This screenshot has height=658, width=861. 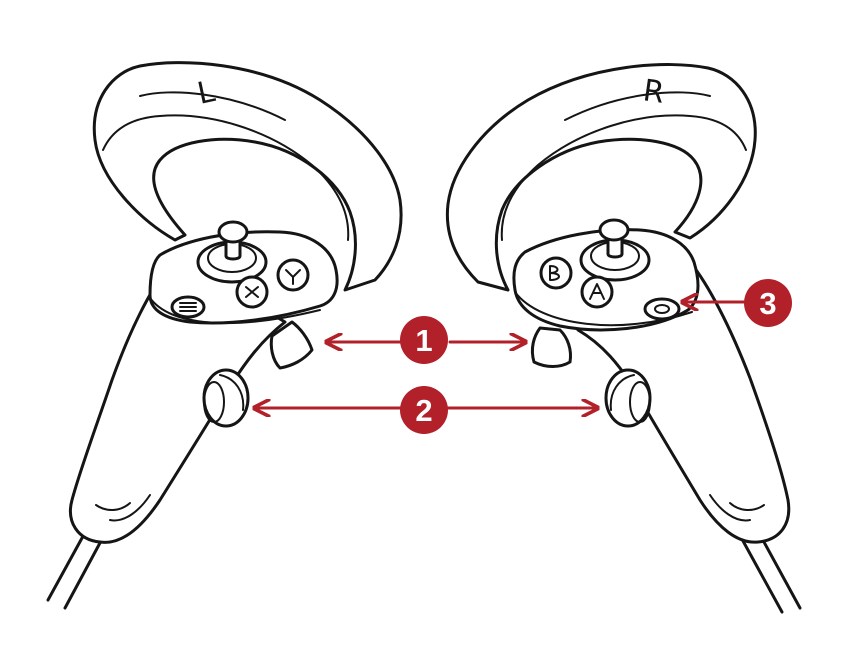 I want to click on left-ring-label: L, so click(x=206, y=93).